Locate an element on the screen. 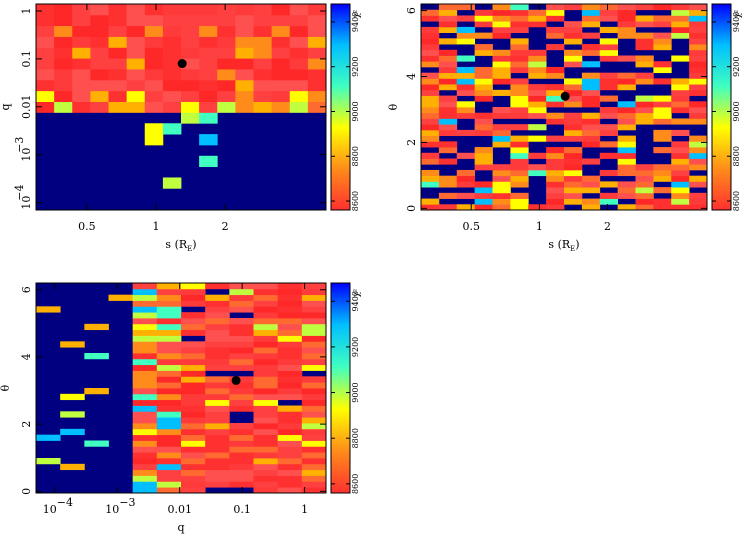 The width and height of the screenshot is (754, 541). x-tick-label: 0.5 is located at coordinates (87, 226).